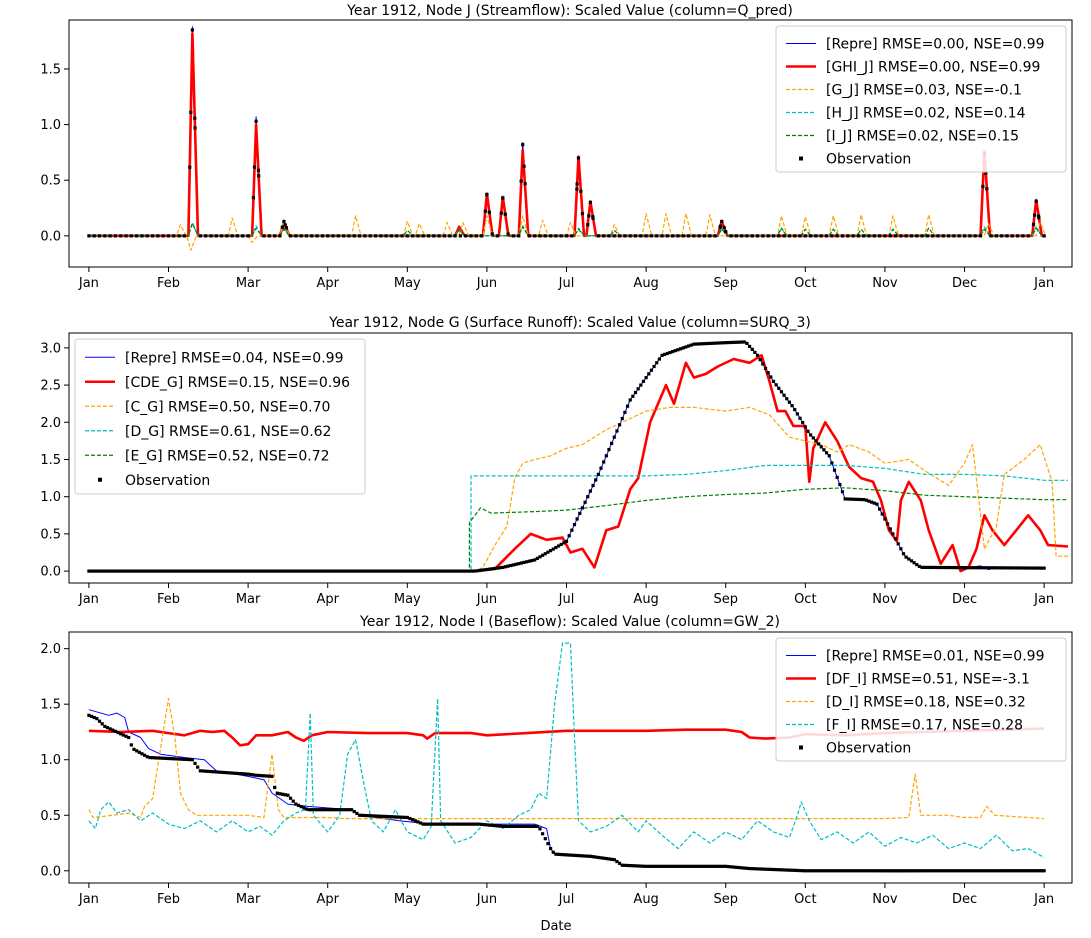 The width and height of the screenshot is (1091, 938). What do you see at coordinates (725, 283) in the screenshot?
I see `x-tick-label: Sep` at bounding box center [725, 283].